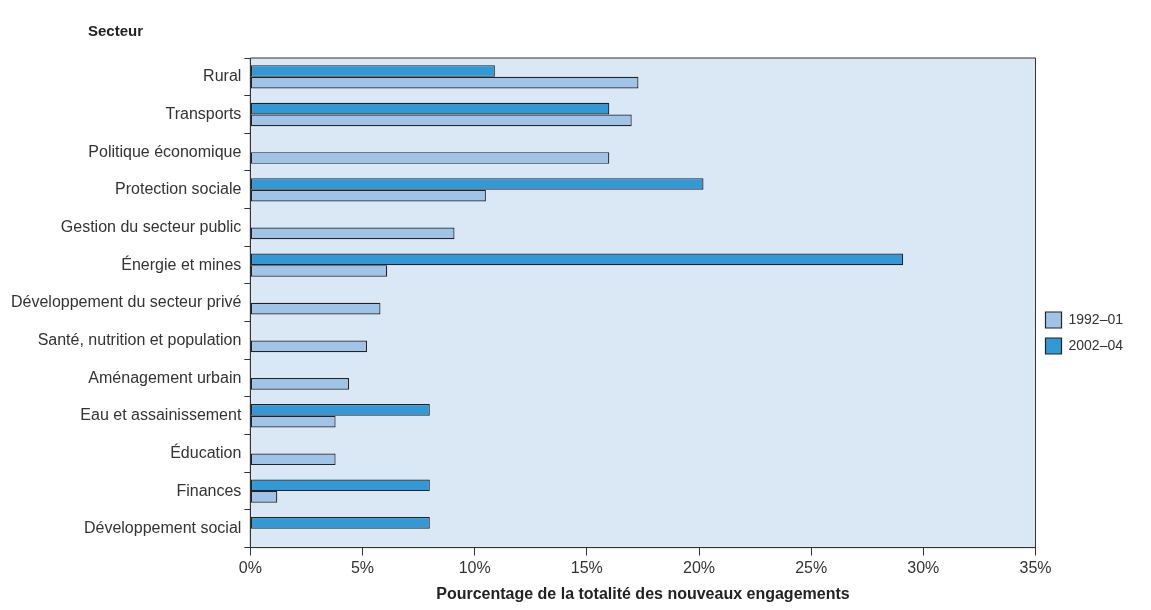 The height and width of the screenshot is (610, 1151). I want to click on x-tick-label: 5%, so click(362, 567).